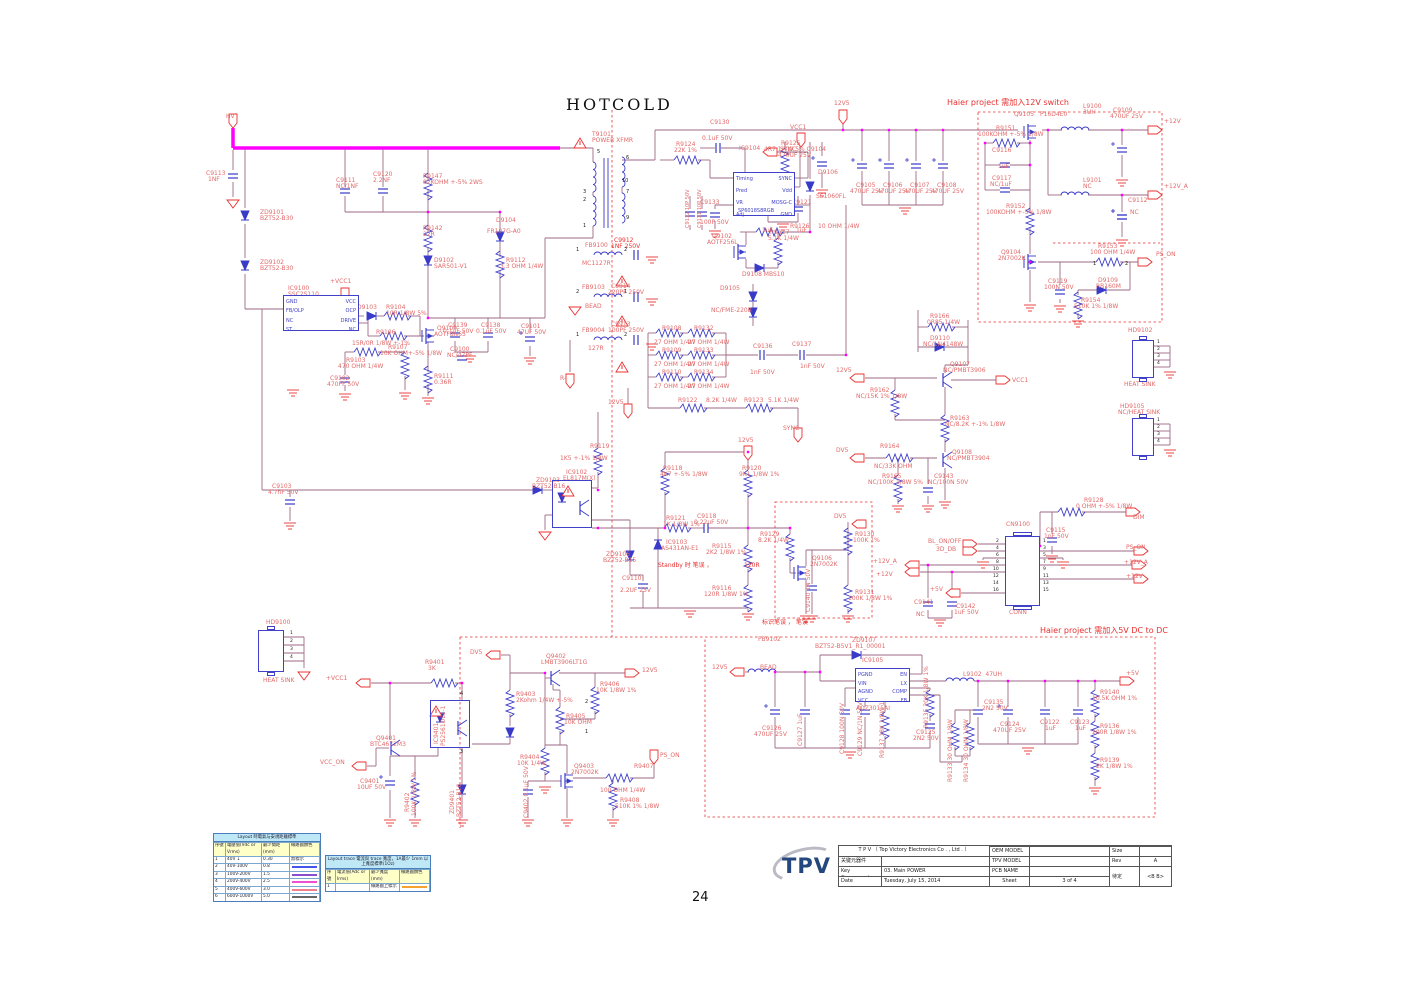 The image size is (1404, 992). I want to click on component-label: 4, so click(291, 657).